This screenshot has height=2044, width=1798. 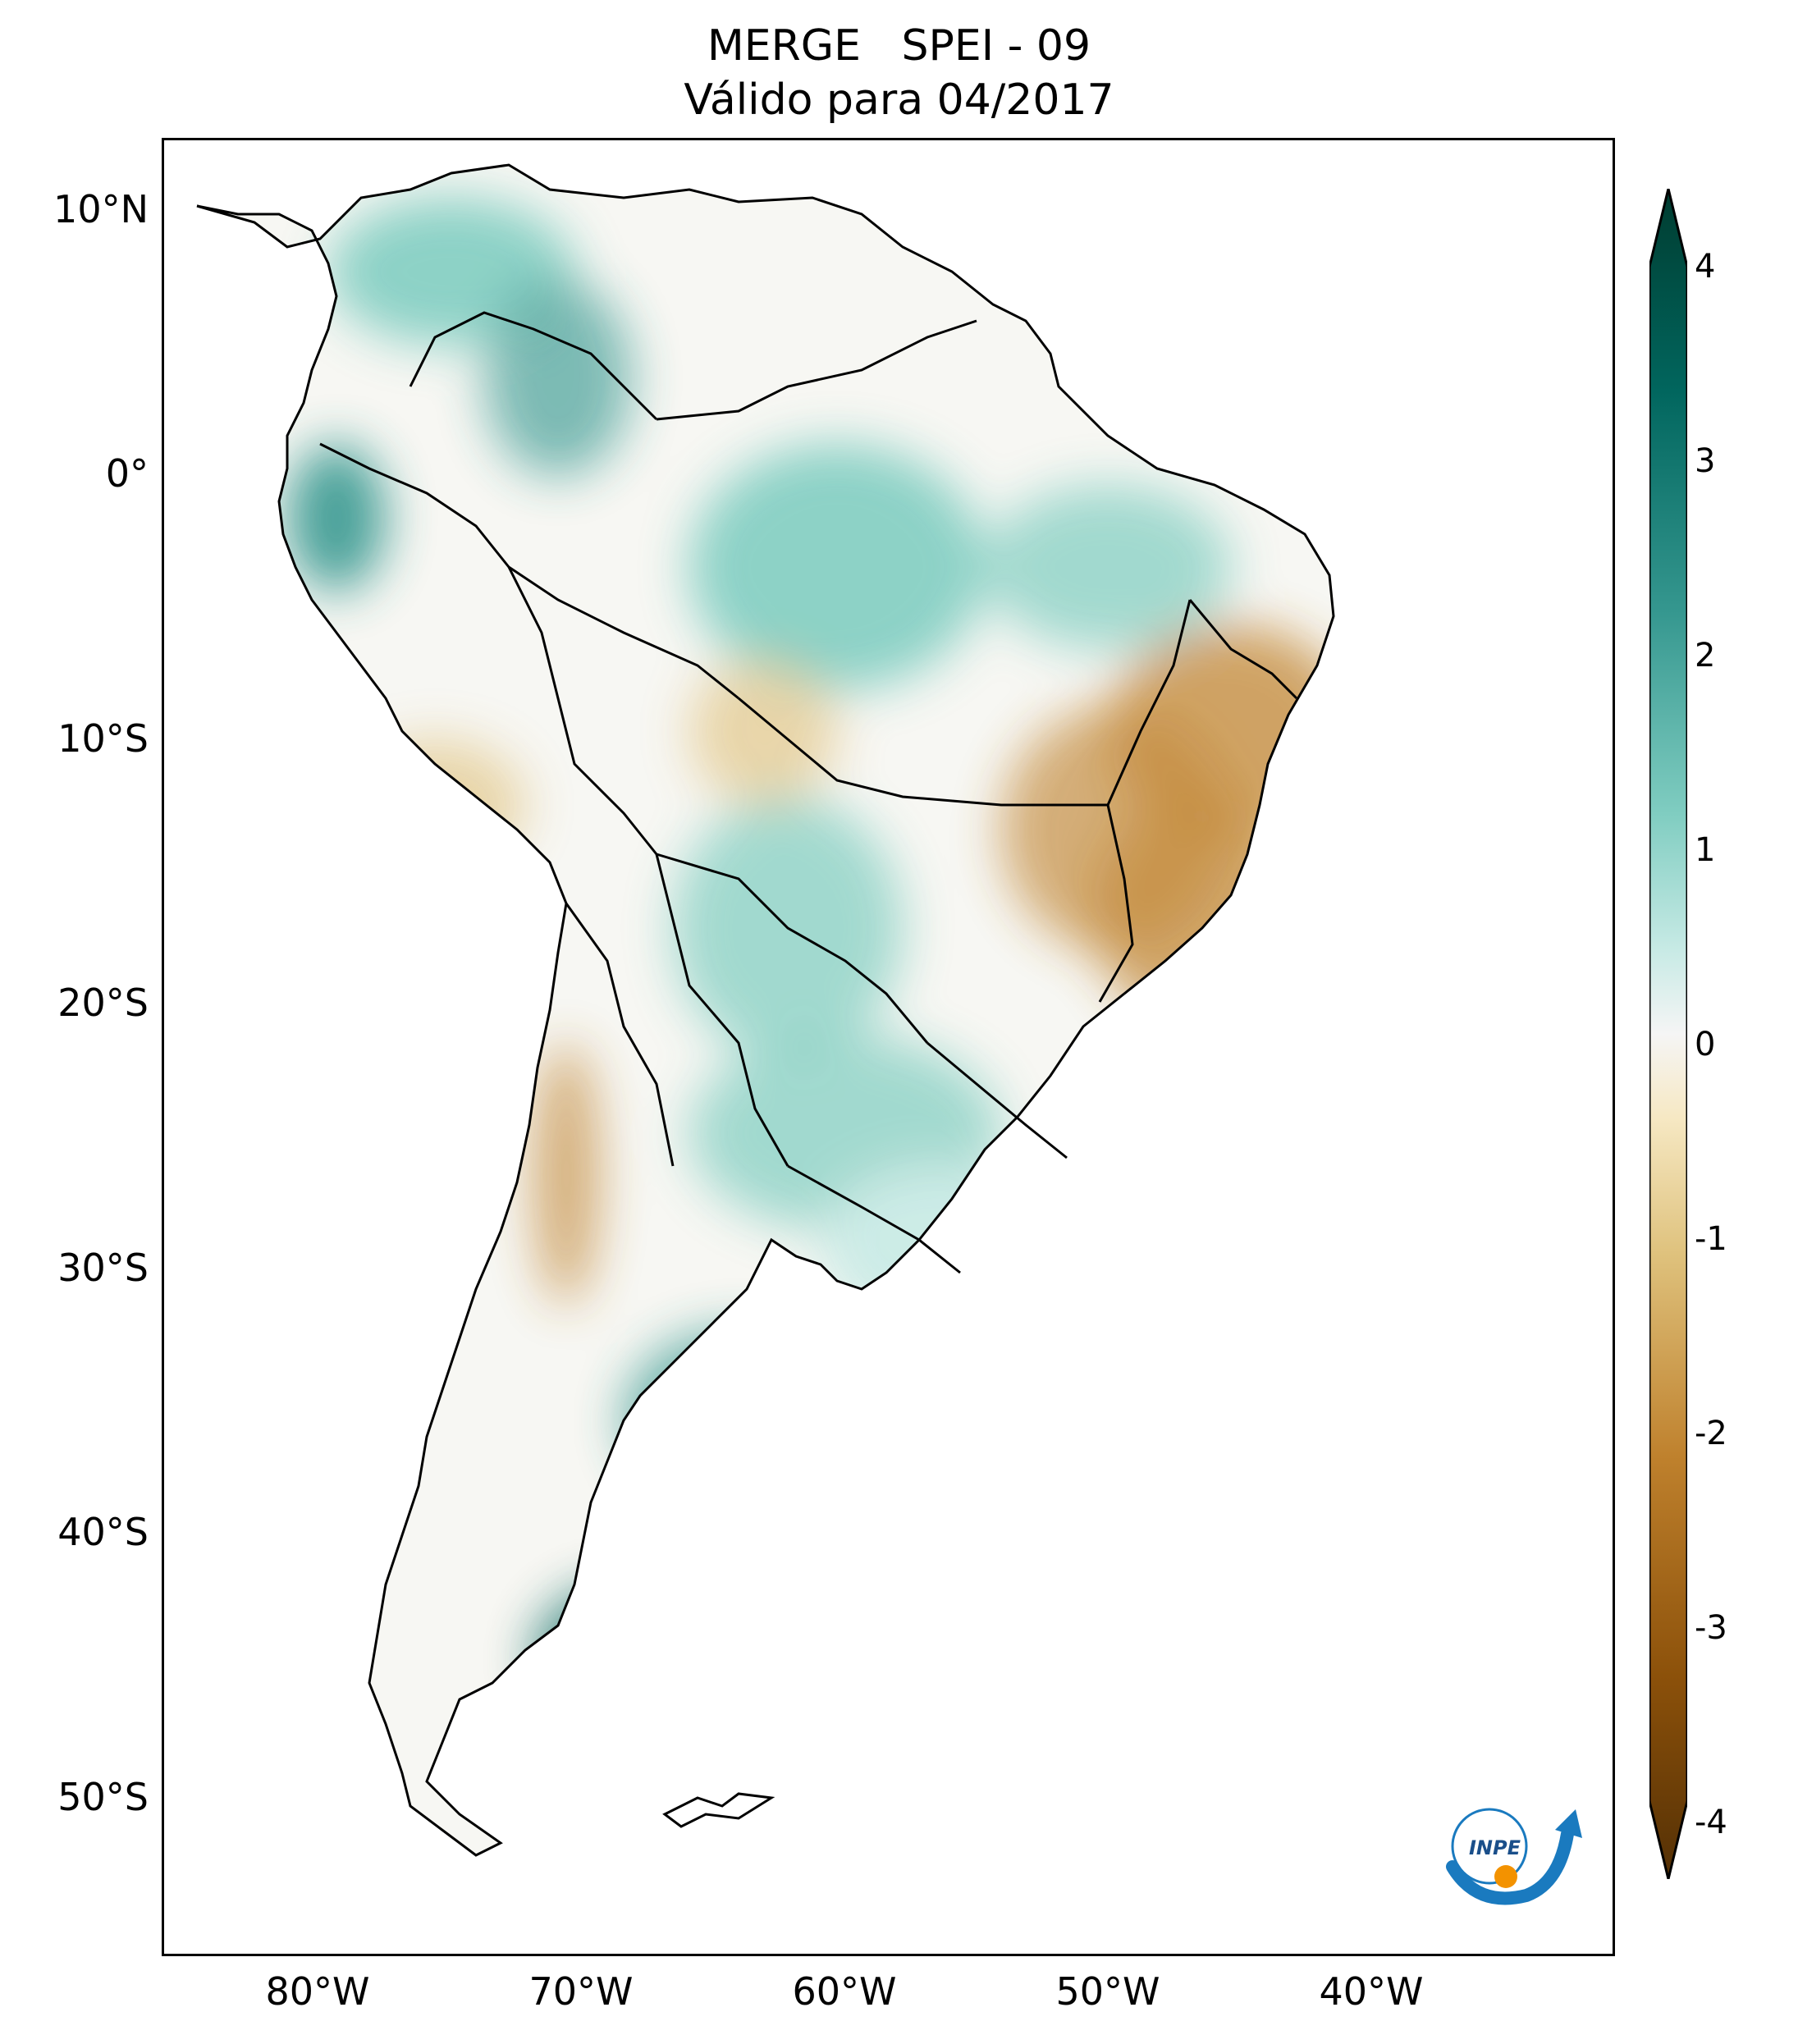 What do you see at coordinates (1711, 1433) in the screenshot?
I see `cbar-tick-minus2: -2` at bounding box center [1711, 1433].